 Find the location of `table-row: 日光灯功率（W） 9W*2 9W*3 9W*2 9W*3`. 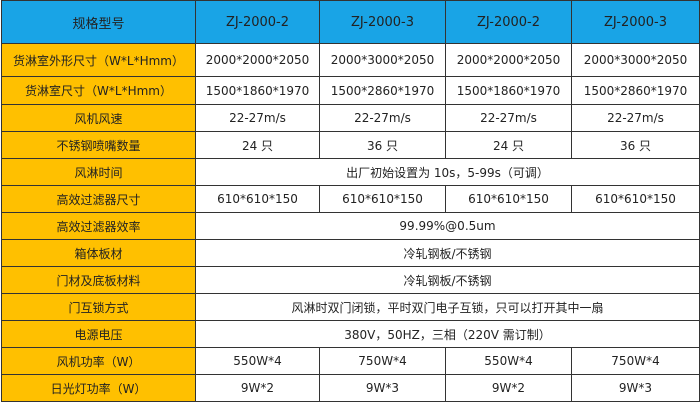

table-row: 日光灯功率（W） 9W*2 9W*3 9W*2 9W*3 is located at coordinates (350, 388).